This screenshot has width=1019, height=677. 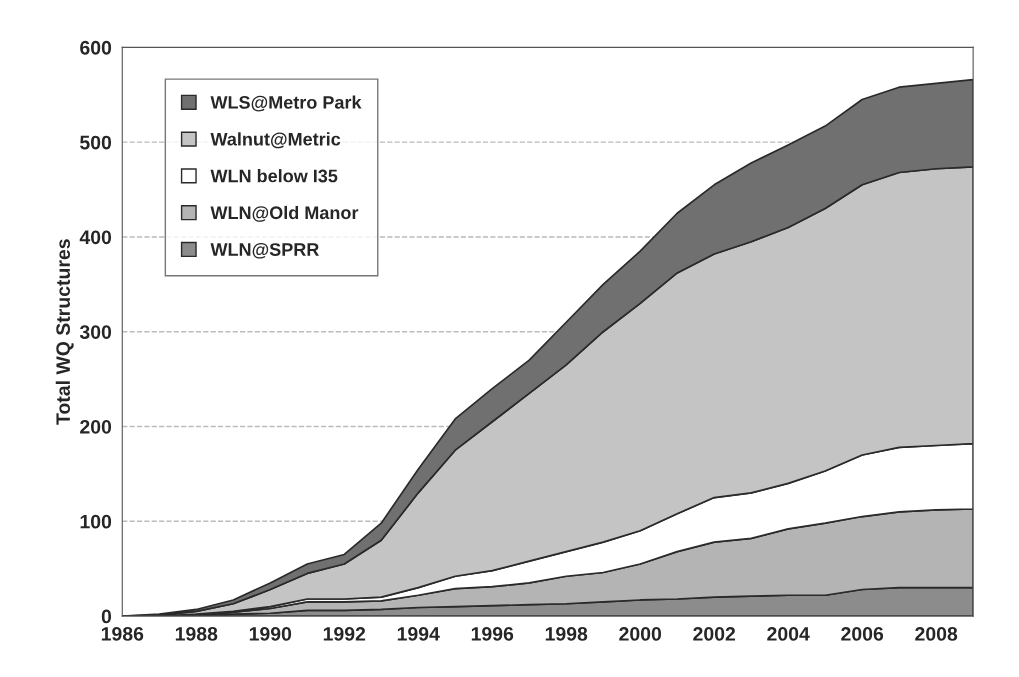 I want to click on y-tick-label: 200, so click(x=96, y=426).